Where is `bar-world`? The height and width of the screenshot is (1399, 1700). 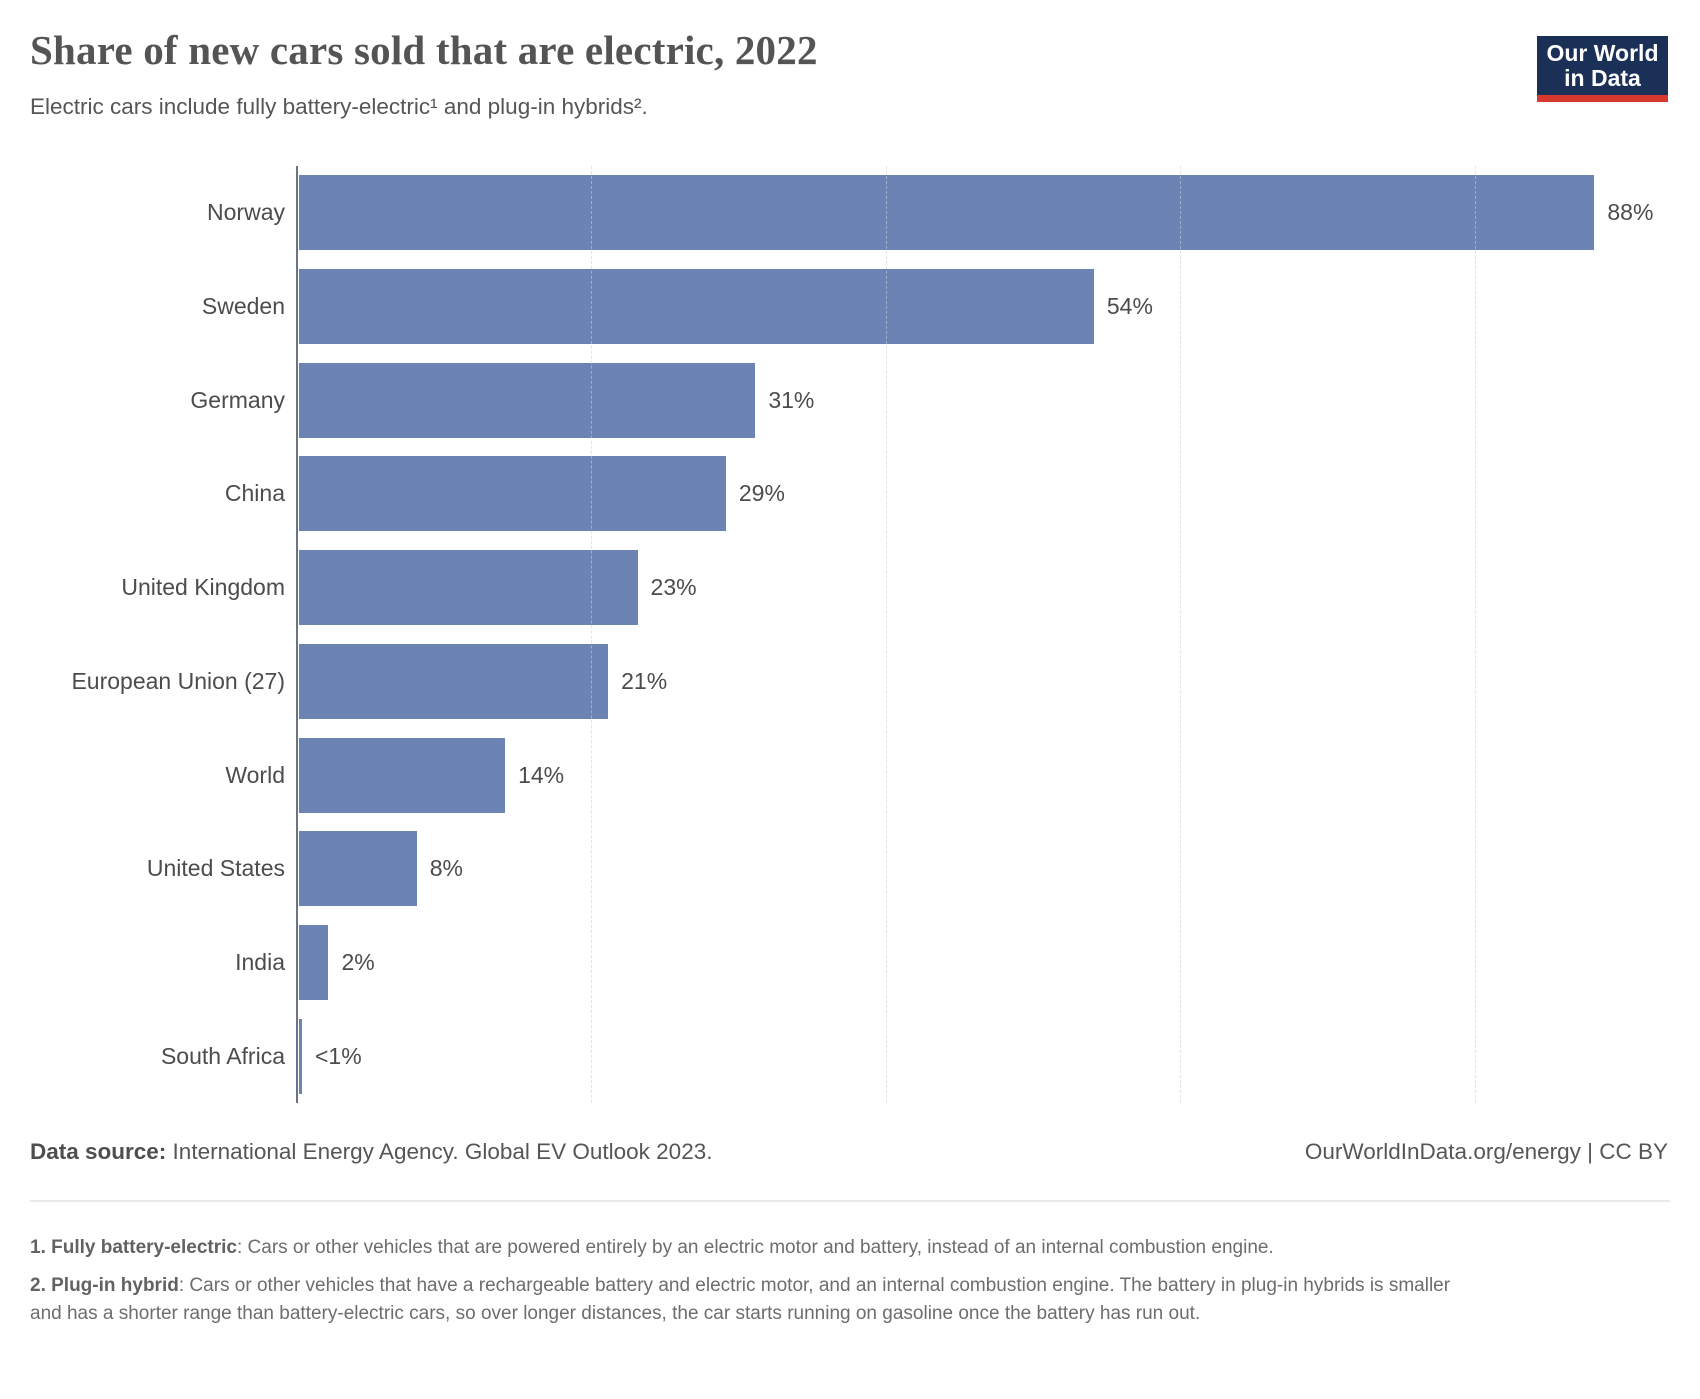
bar-world is located at coordinates (402, 775).